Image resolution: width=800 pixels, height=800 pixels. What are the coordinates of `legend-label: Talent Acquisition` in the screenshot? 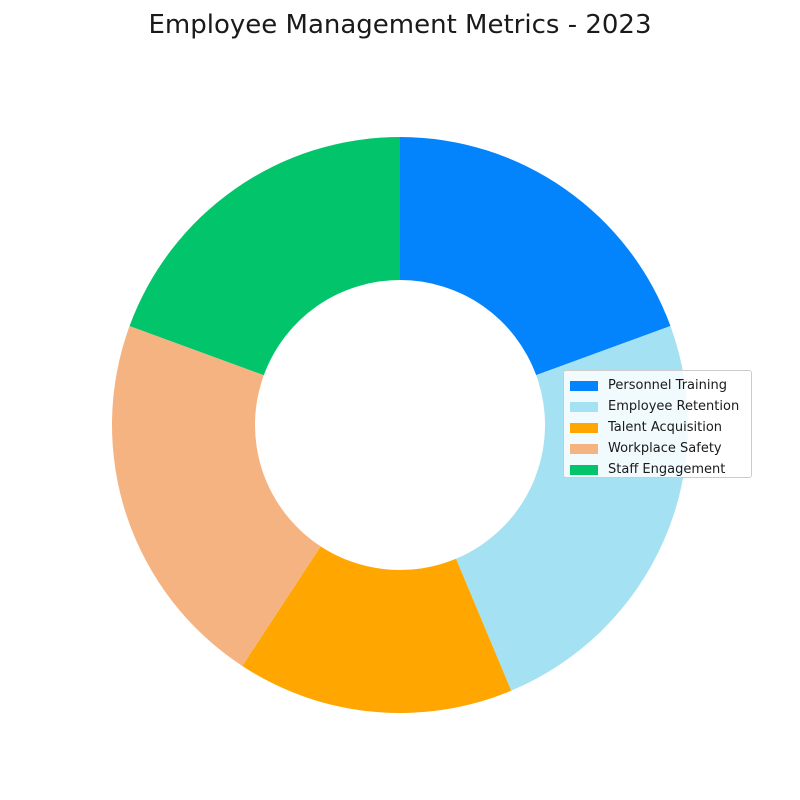 It's located at (665, 427).